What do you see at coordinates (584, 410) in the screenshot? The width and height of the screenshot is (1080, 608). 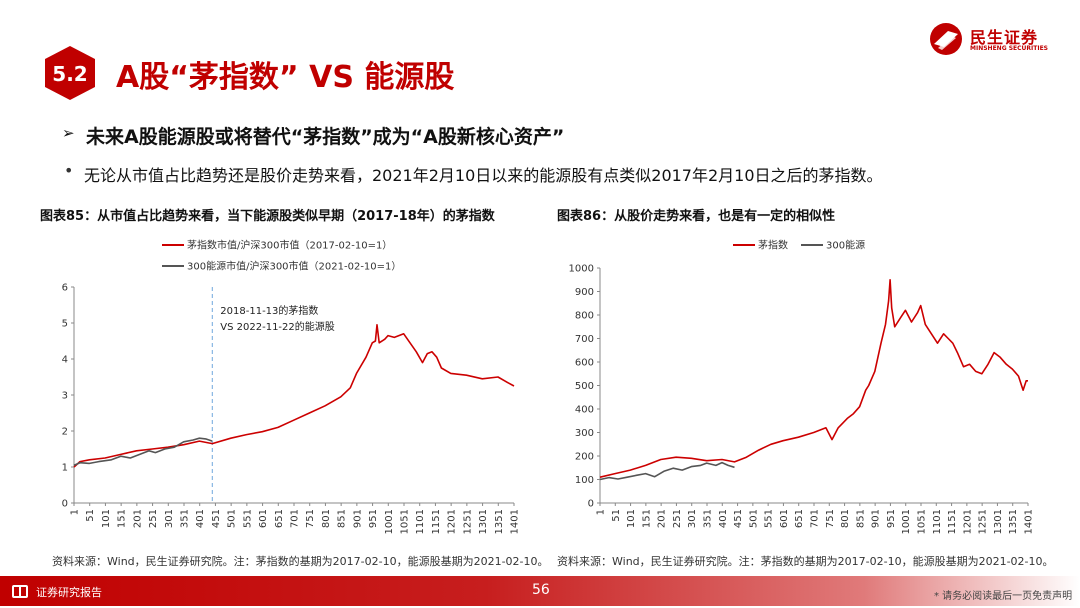 I see `y-tick-label: 400` at bounding box center [584, 410].